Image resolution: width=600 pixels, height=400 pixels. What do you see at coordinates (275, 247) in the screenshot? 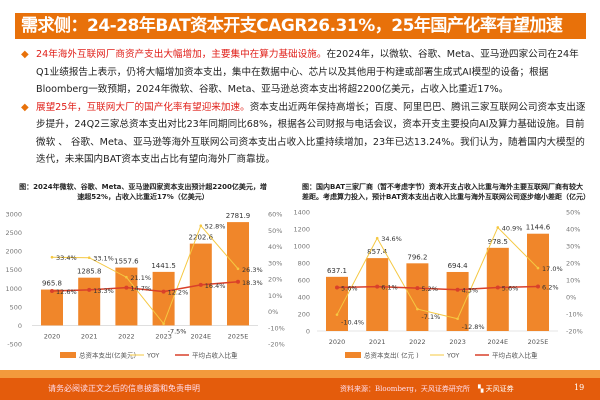
I see `y2-tick-label: 40%` at bounding box center [275, 247].